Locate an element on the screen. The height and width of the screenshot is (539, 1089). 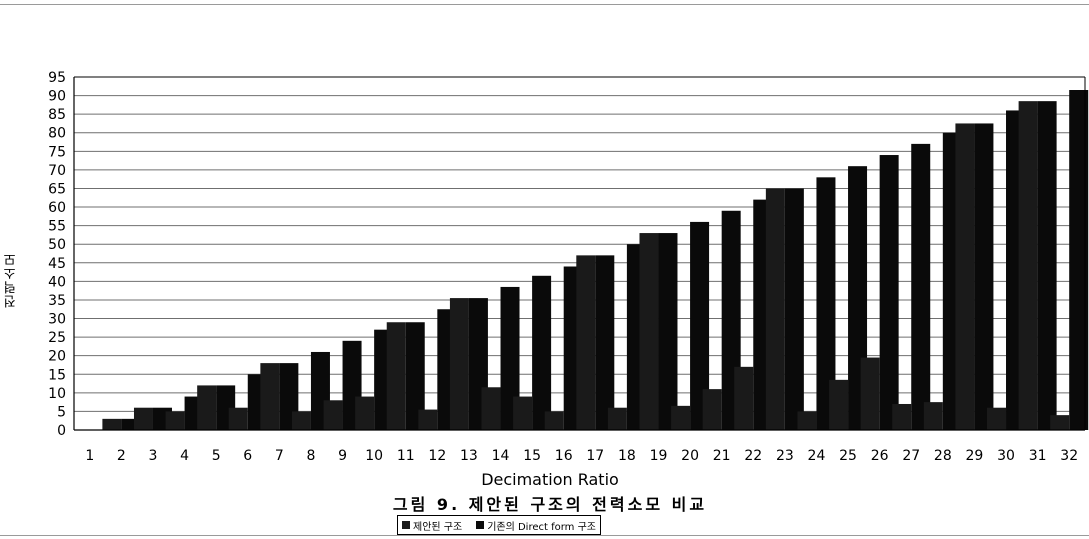
x-tick-label: 14 is located at coordinates (501, 456).